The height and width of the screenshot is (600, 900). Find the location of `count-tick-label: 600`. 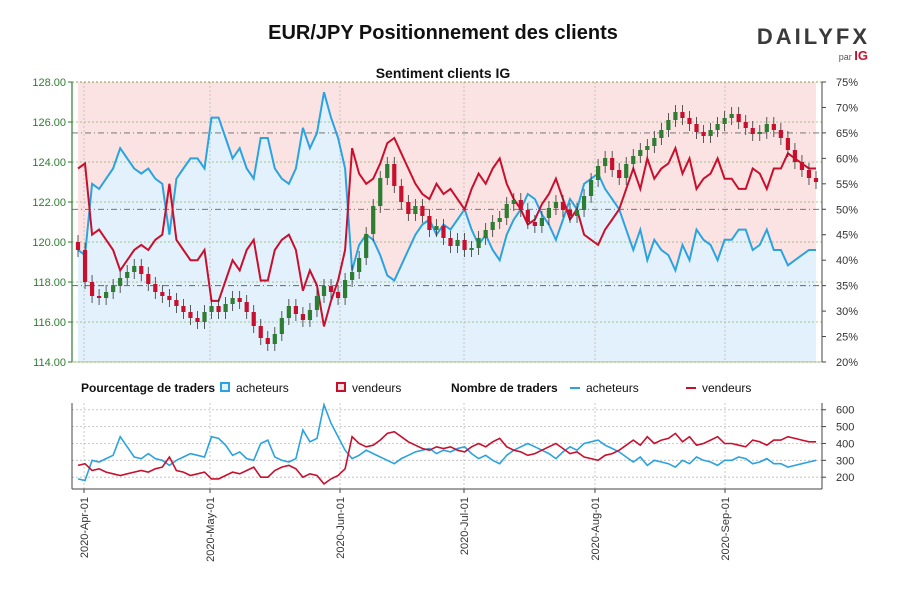

count-tick-label: 600 is located at coordinates (845, 411).